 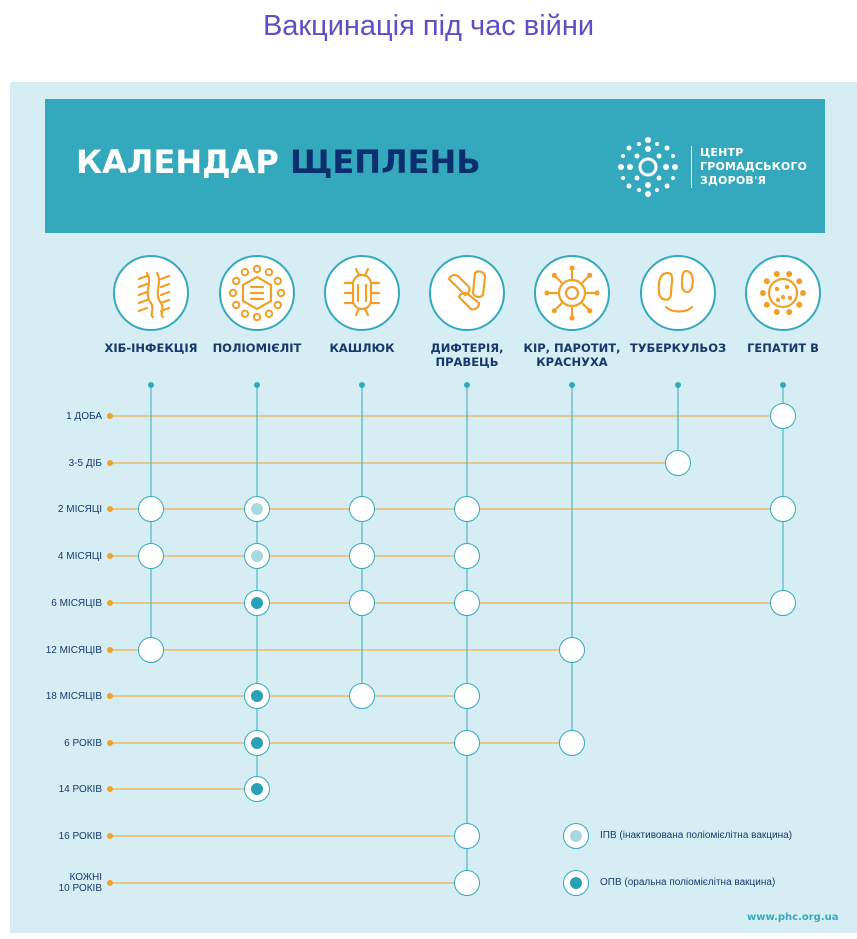 I want to click on age-label: 2 МІСЯЦІ, so click(x=79, y=509).